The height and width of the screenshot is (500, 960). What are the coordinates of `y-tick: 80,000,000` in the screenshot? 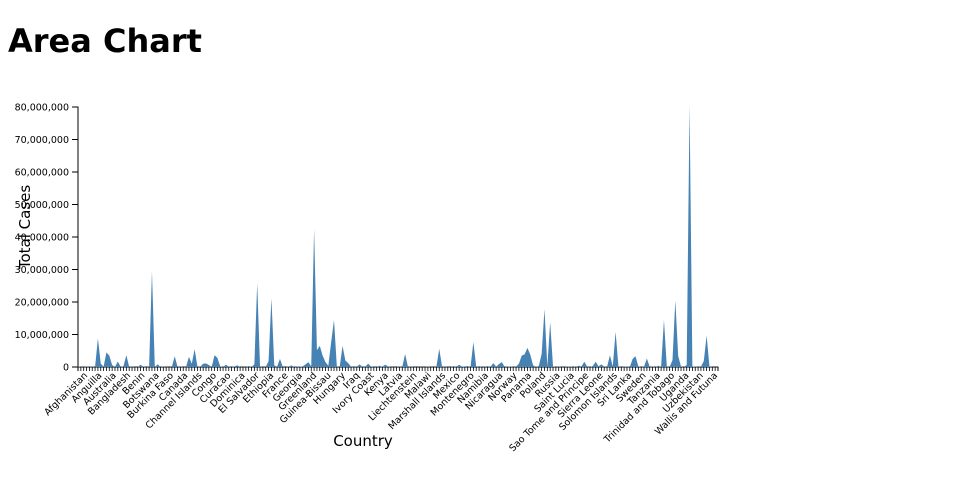 It's located at (46, 108).